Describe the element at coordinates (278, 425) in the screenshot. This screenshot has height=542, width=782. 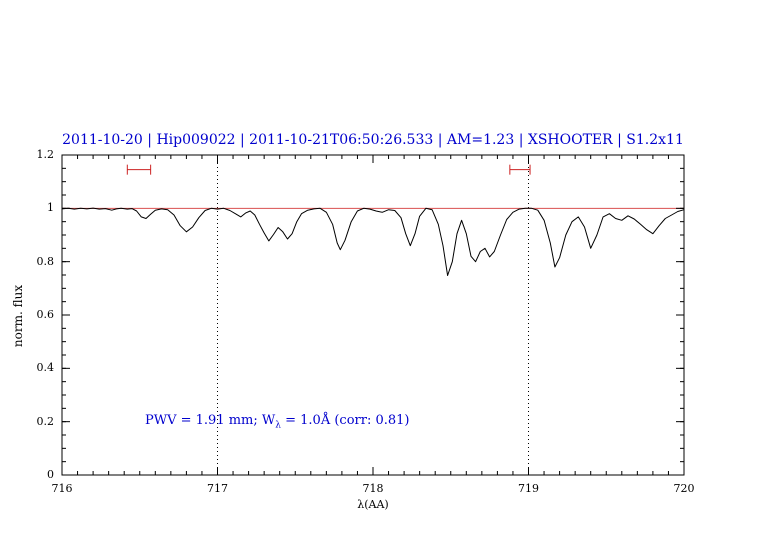
I see `pwv-annotation-sub: λ` at that location.